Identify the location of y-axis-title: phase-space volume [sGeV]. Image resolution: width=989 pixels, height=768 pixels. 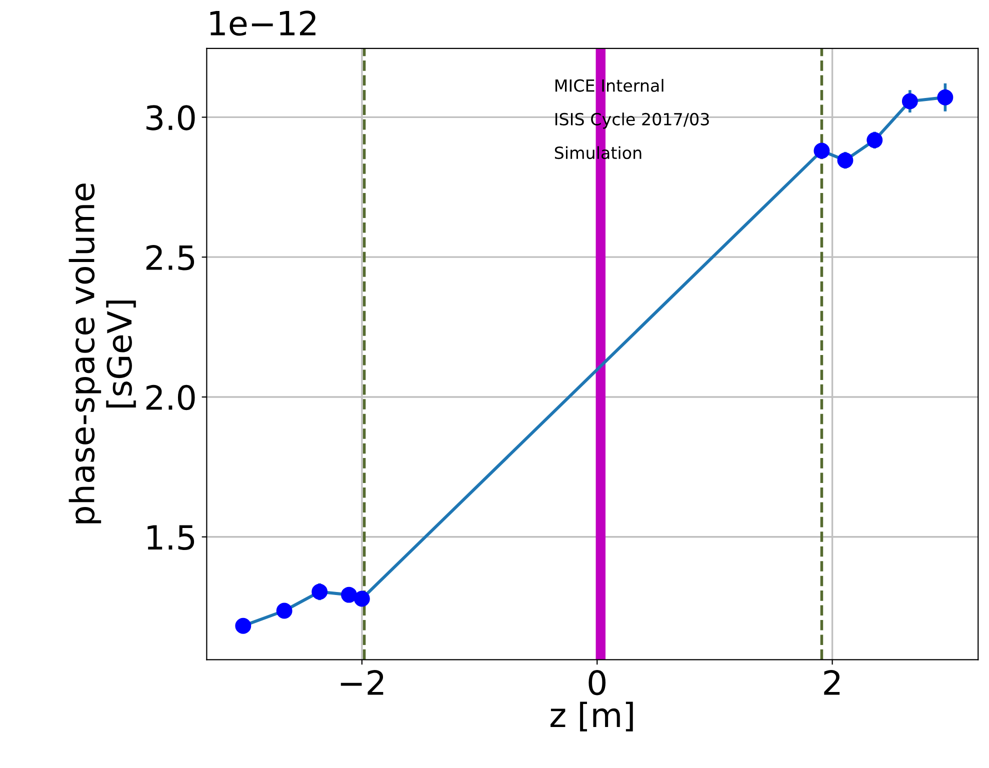
(102, 354).